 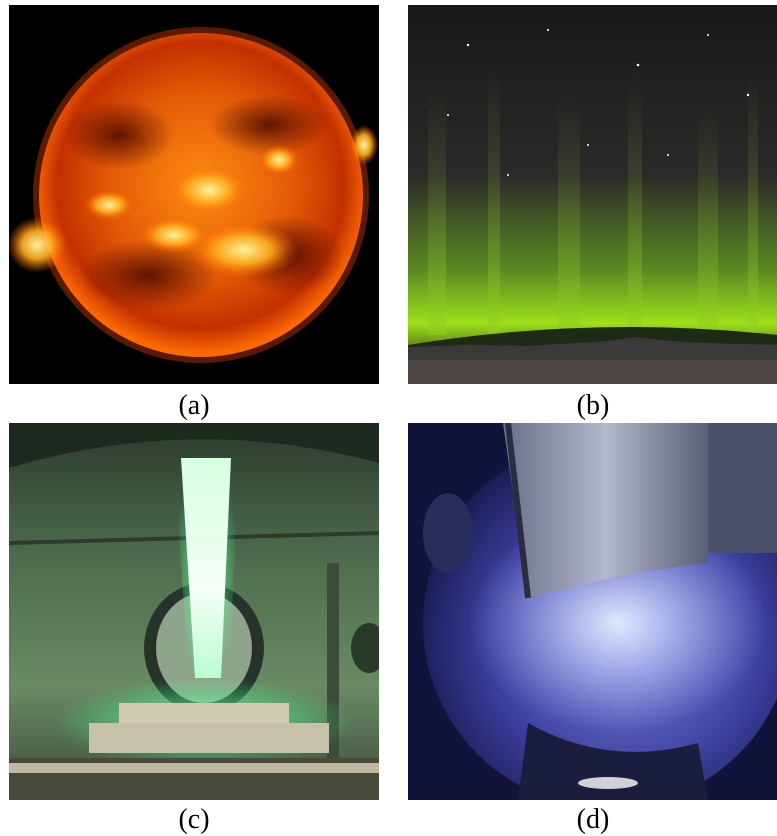 I want to click on caption-d: (d), so click(x=593, y=819).